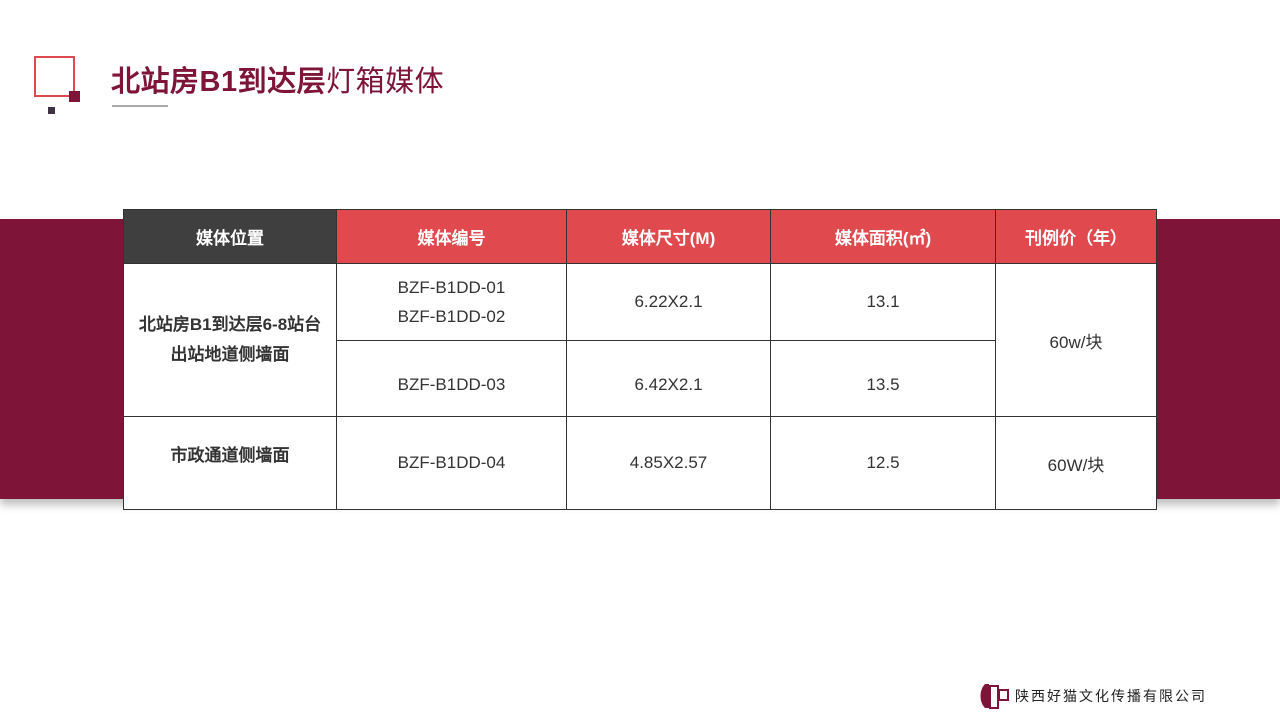 The image size is (1280, 720). What do you see at coordinates (668, 463) in the screenshot?
I see `cell-size: 4.85X2.57` at bounding box center [668, 463].